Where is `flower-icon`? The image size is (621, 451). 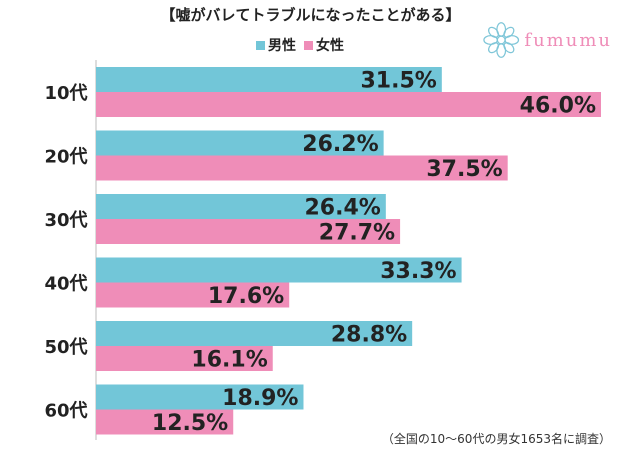
flower-icon is located at coordinates (501, 40).